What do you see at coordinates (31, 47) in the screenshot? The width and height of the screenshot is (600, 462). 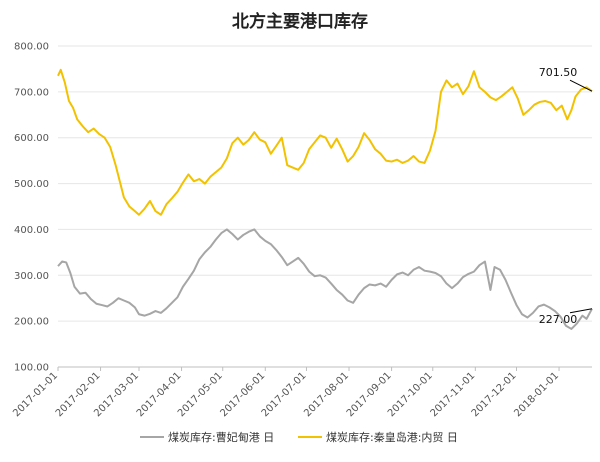 I see `y-tick-label: 800.00` at bounding box center [31, 47].